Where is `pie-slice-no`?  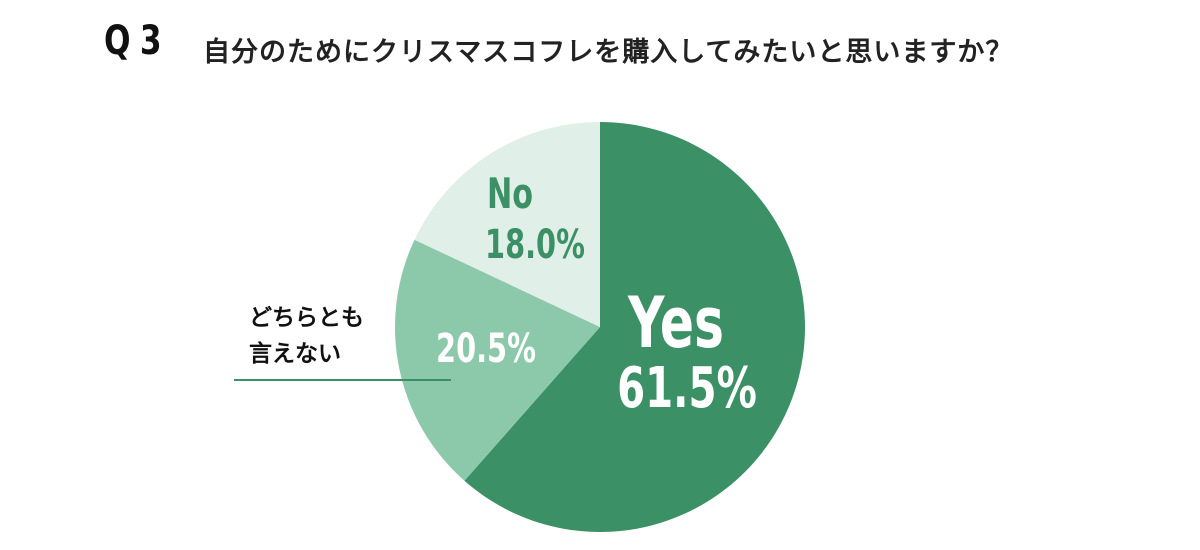
pie-slice-no is located at coordinates (507, 224).